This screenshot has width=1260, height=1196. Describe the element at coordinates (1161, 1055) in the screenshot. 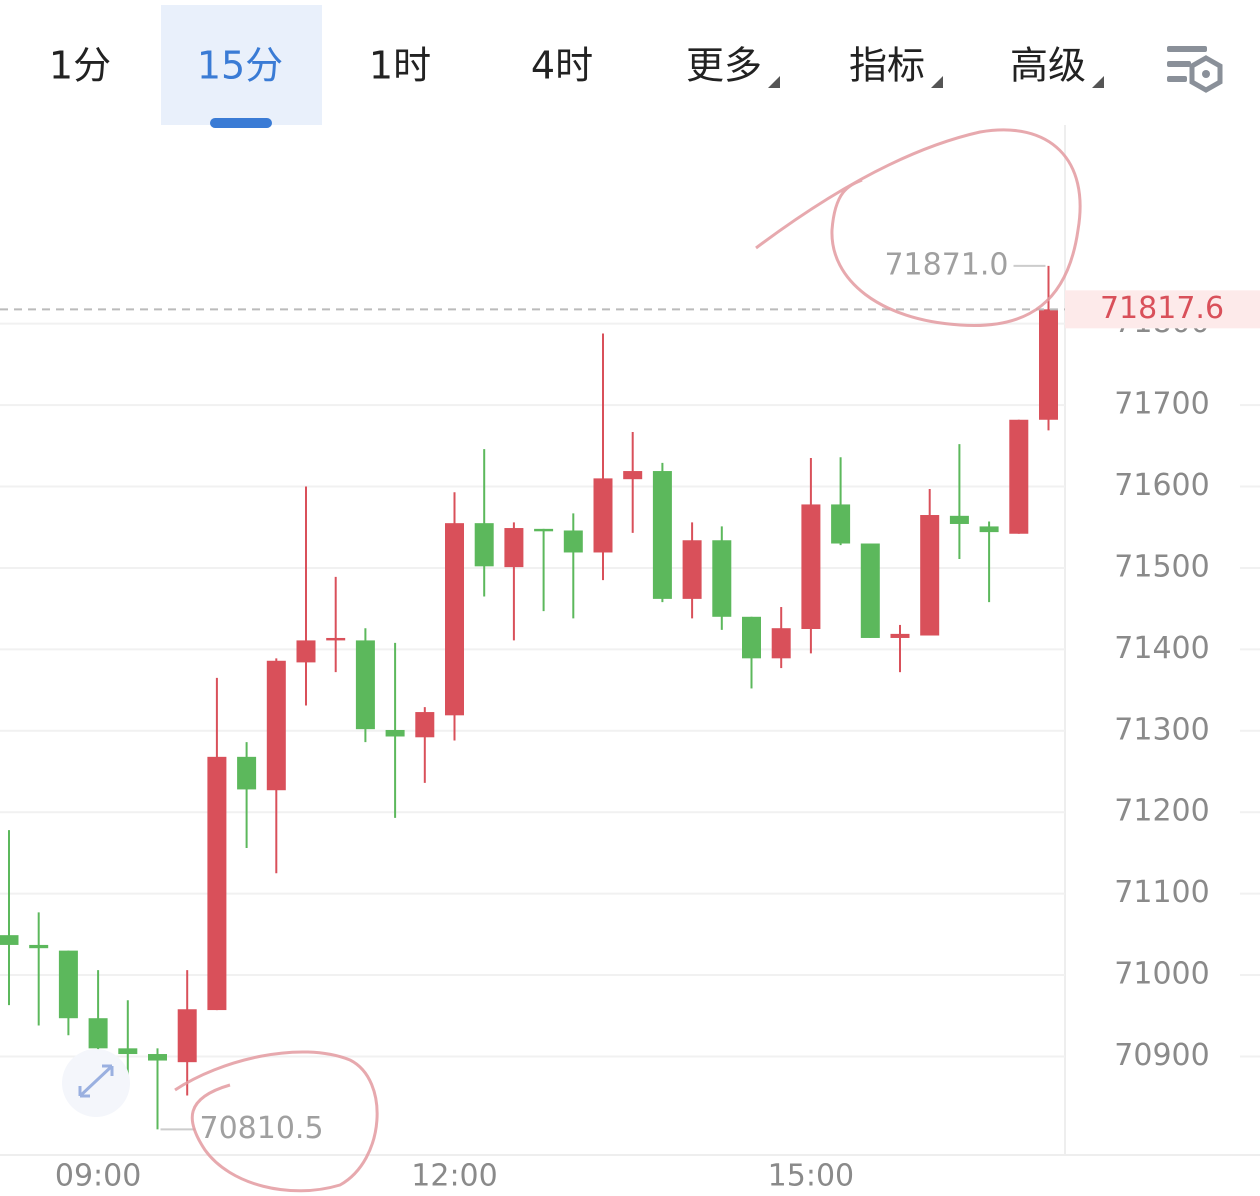

I see `y-tick-label: 70900` at that location.